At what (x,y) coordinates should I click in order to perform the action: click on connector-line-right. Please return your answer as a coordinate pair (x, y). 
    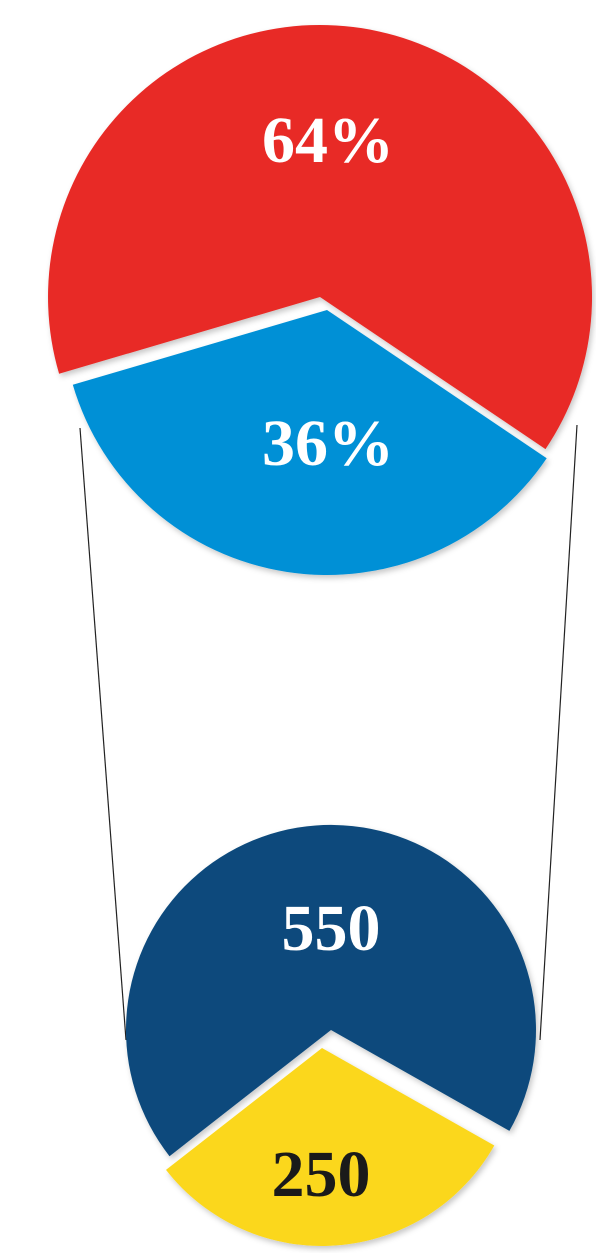
    Looking at the image, I should click on (558, 732).